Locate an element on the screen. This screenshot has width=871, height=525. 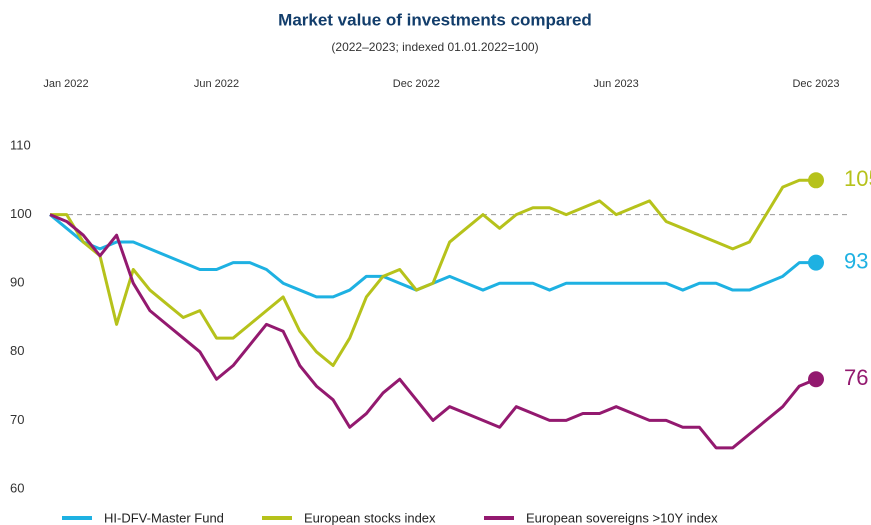
chart-subtitle: (2022–2023; indexed 01.01.2022=100) is located at coordinates (434, 47).